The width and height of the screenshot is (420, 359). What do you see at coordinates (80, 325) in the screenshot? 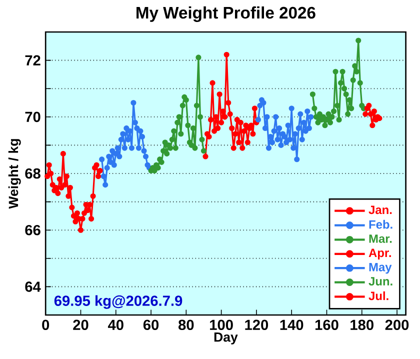
I see `x-tick-label: 20` at bounding box center [80, 325].